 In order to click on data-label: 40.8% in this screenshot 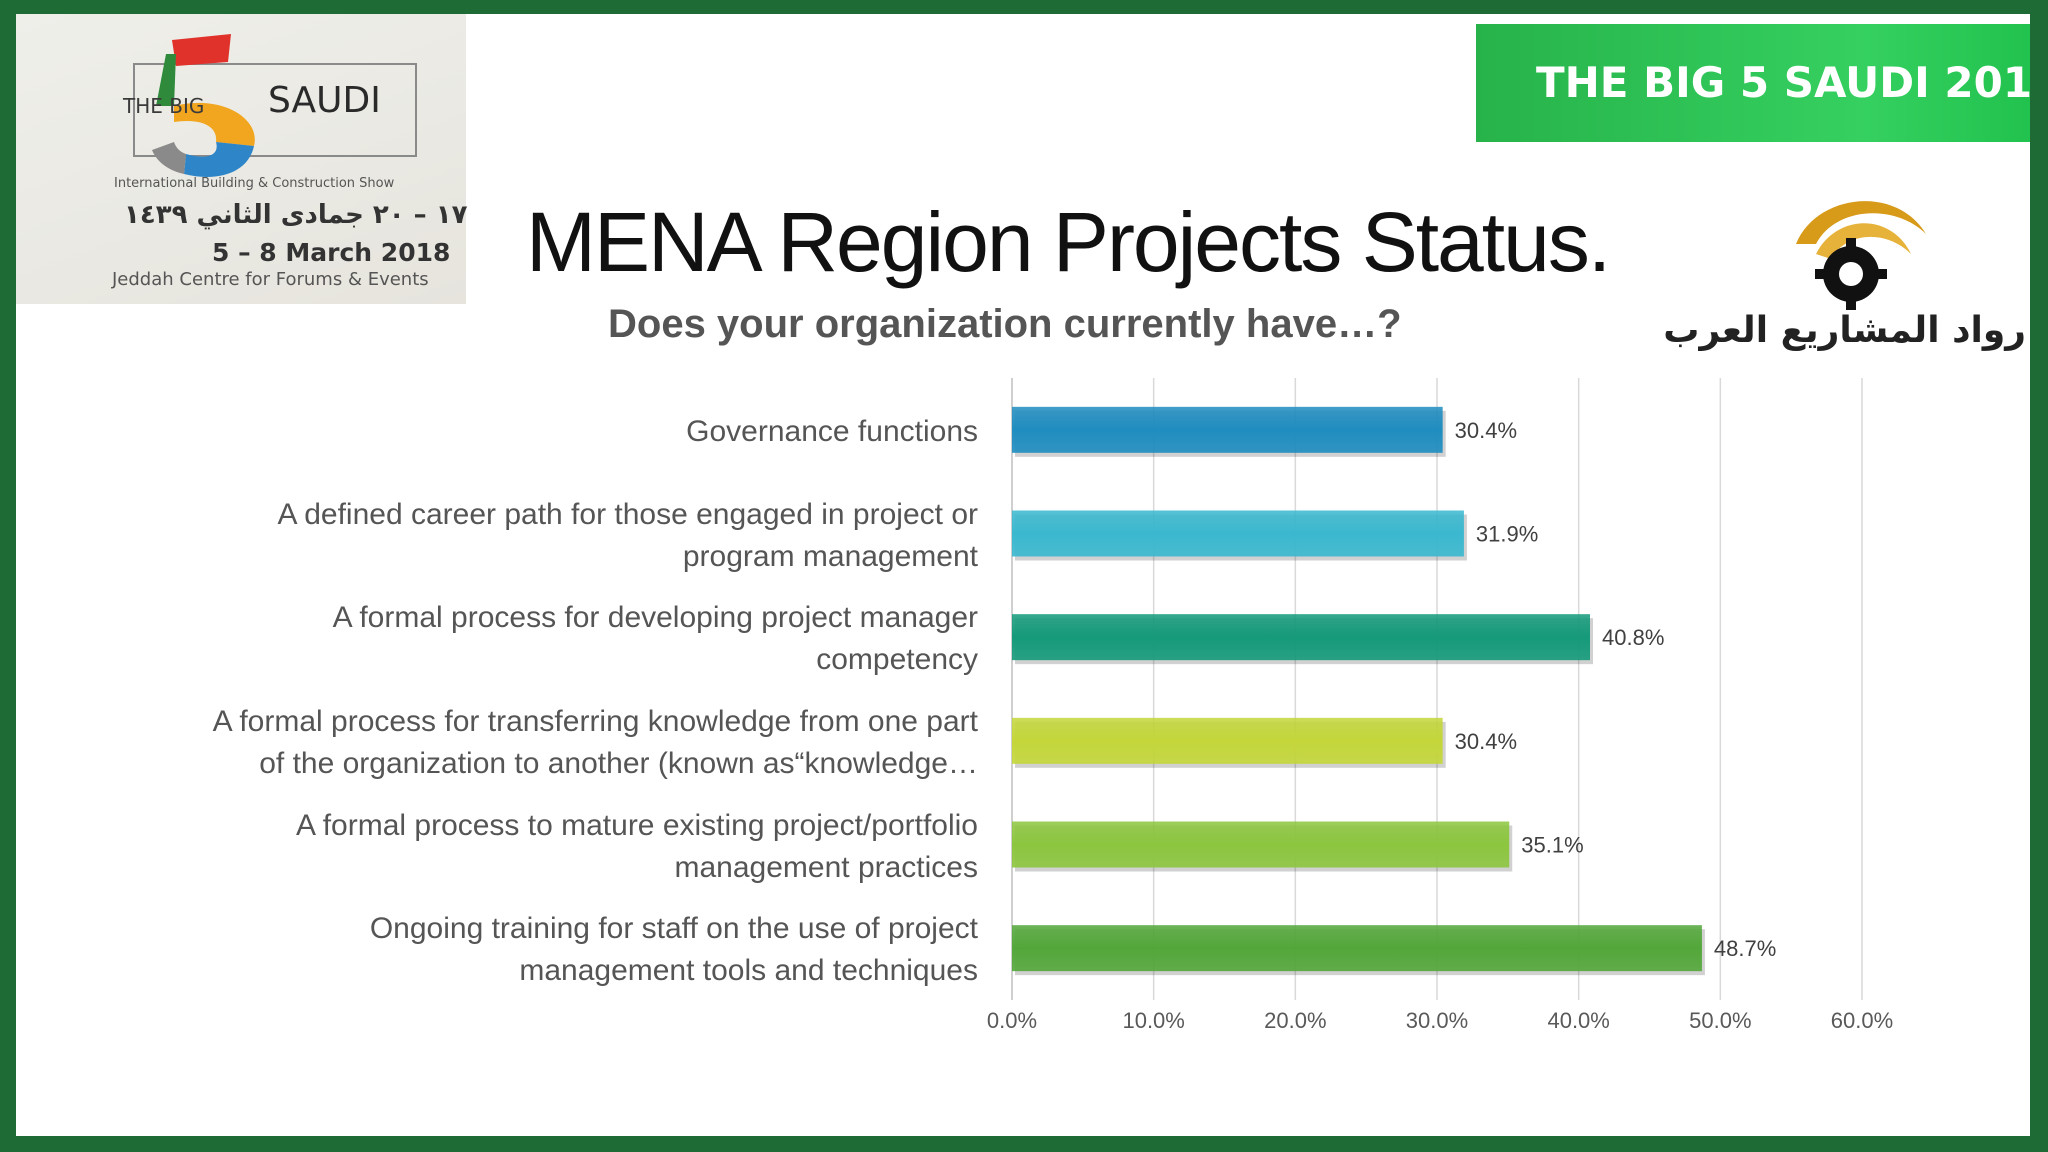, I will do `click(1633, 637)`.